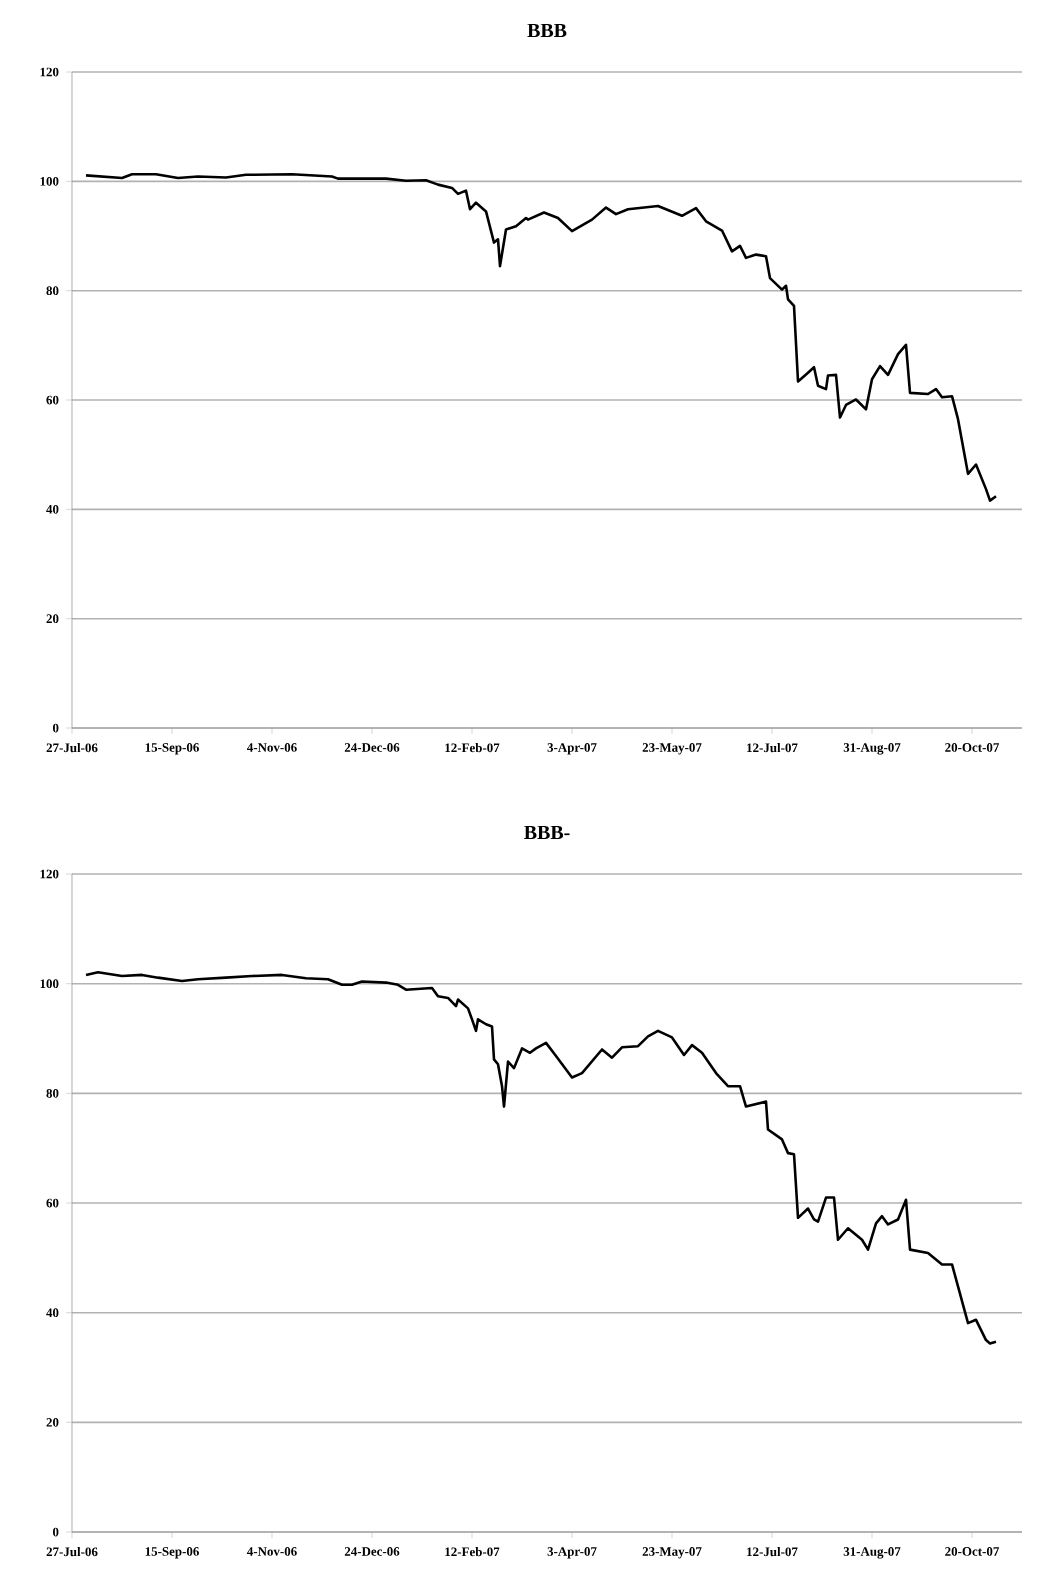 This screenshot has width=1060, height=1582. What do you see at coordinates (547, 832) in the screenshot?
I see `chart-title: BBB-` at bounding box center [547, 832].